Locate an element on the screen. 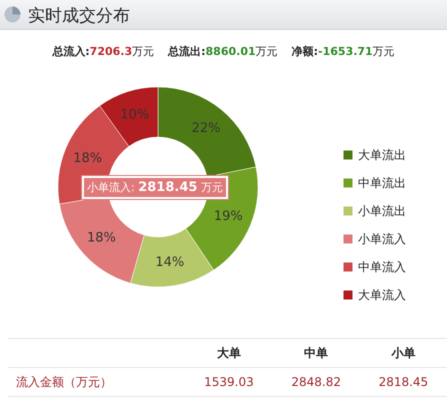  data-label: 22% is located at coordinates (206, 128).